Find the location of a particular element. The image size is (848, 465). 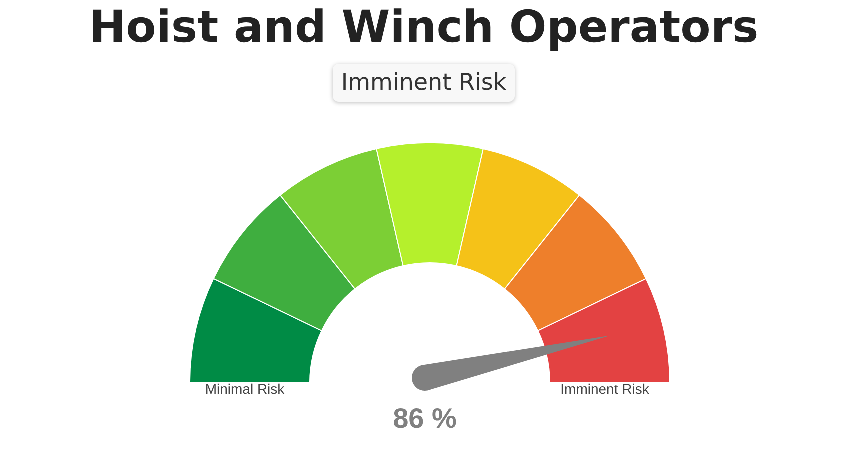

slice-label: Minimal Risk is located at coordinates (245, 389).